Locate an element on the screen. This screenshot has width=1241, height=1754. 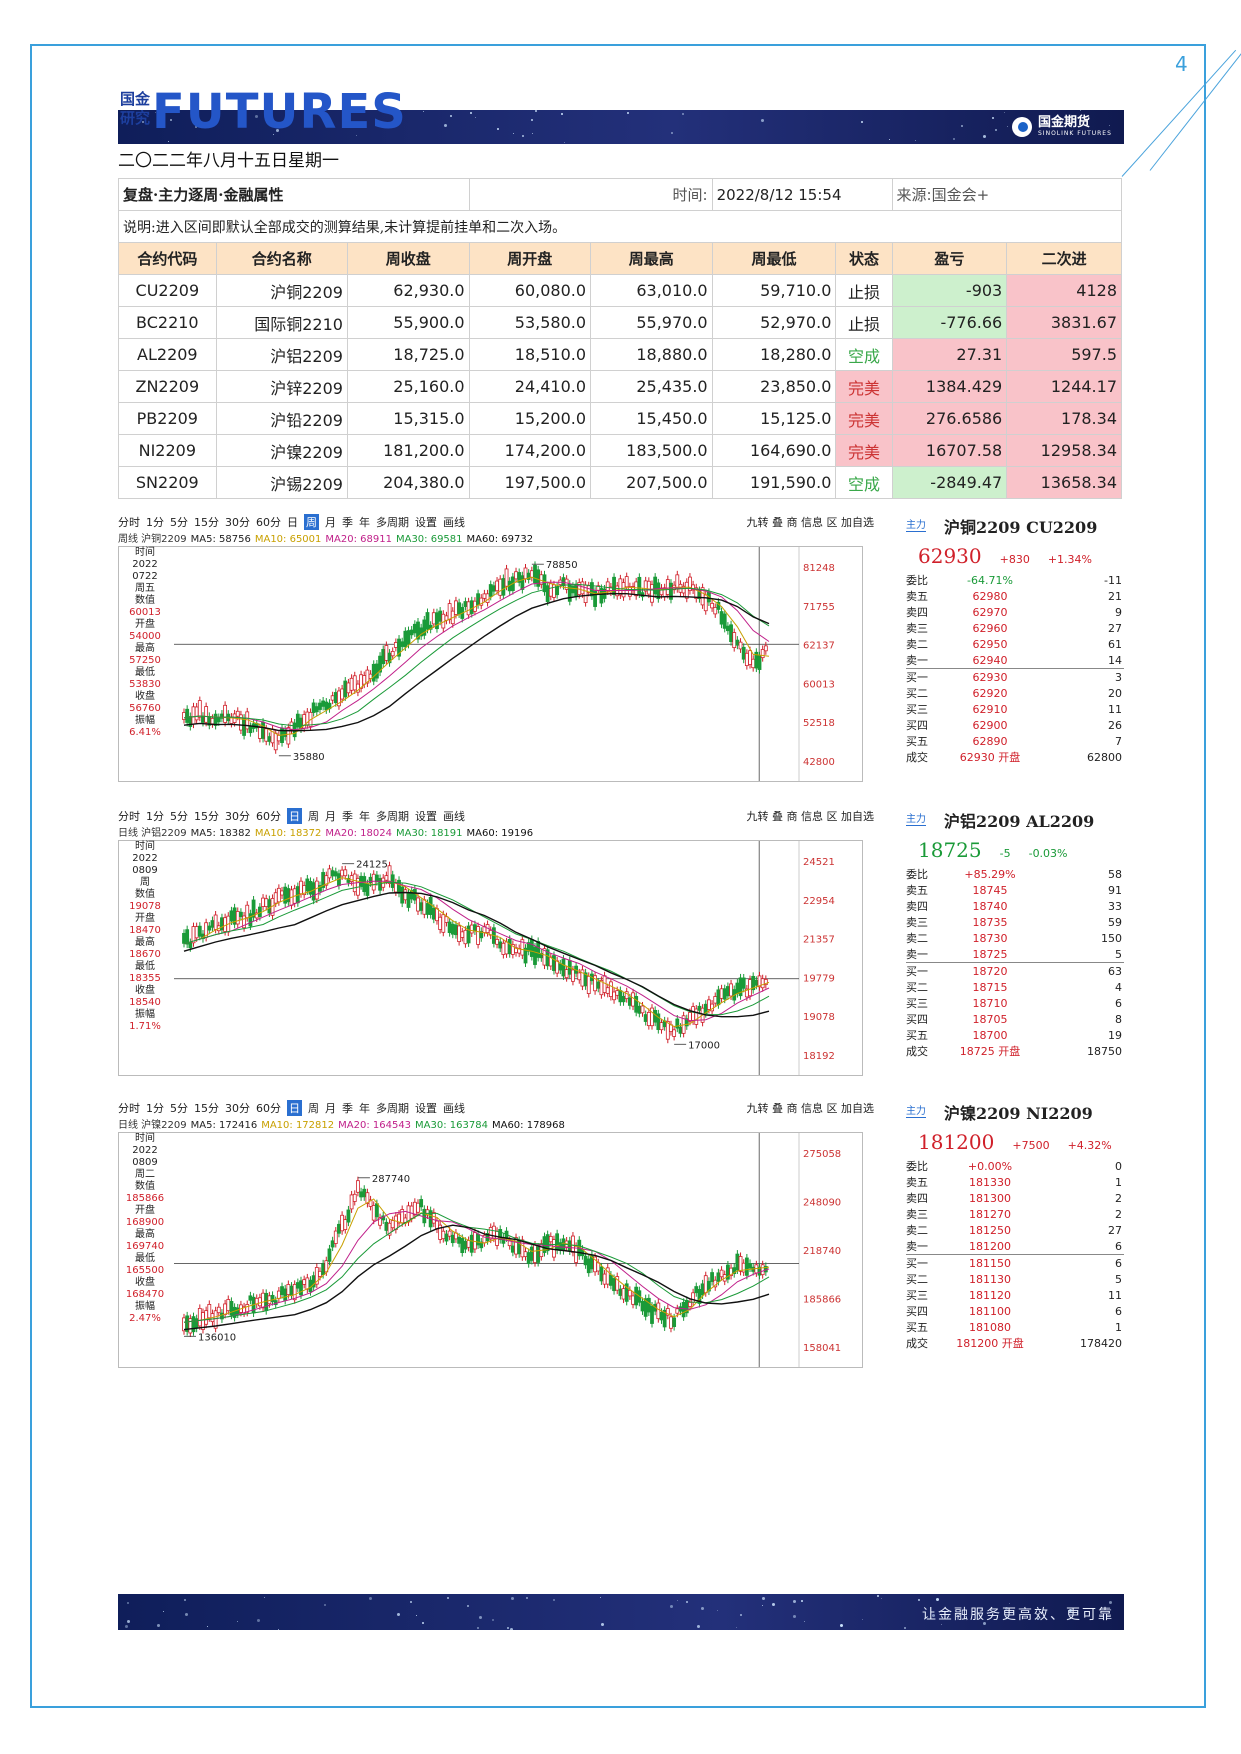
book-price: 62930 开盘 is located at coordinates (990, 757).